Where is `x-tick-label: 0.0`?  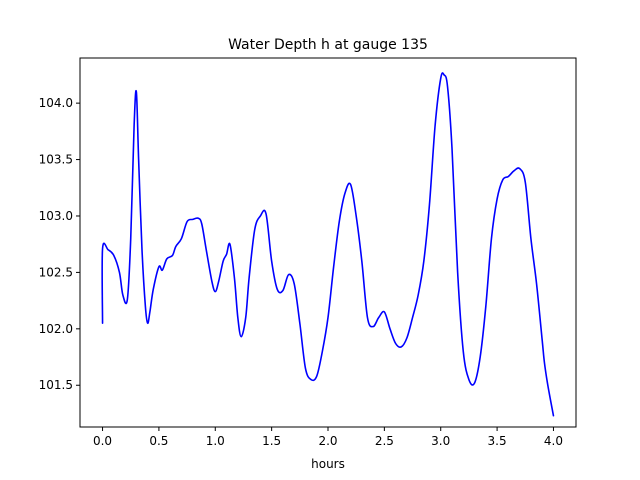 x-tick-label: 0.0 is located at coordinates (102, 441).